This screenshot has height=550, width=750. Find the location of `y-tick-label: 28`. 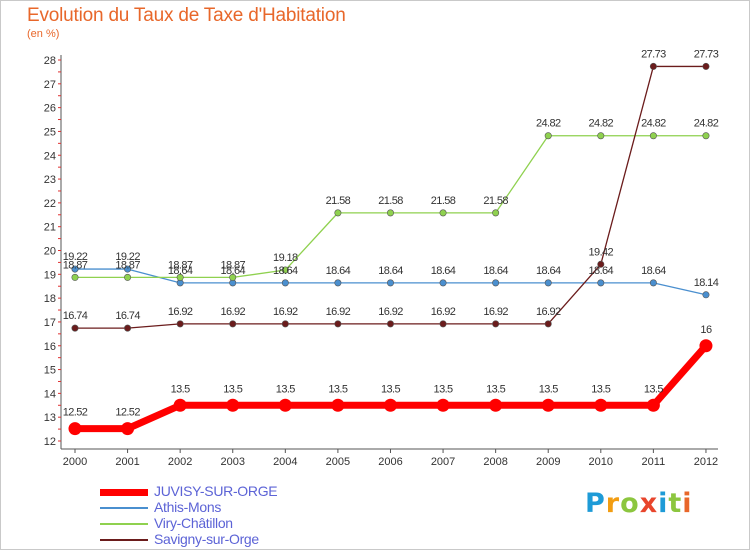

y-tick-label: 28 is located at coordinates (50, 61).